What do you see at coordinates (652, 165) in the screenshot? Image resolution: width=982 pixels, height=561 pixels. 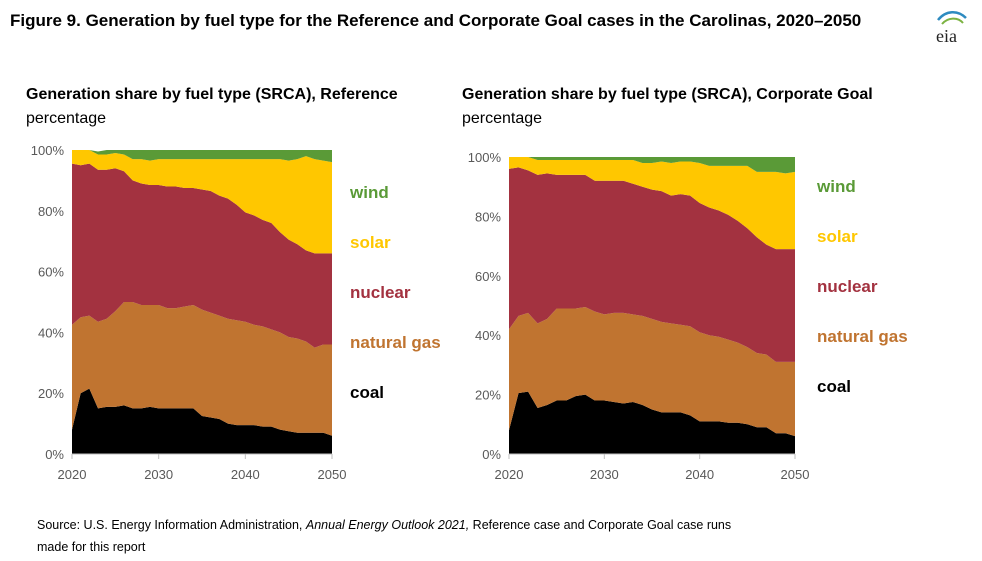 I see `right-area-wind` at bounding box center [652, 165].